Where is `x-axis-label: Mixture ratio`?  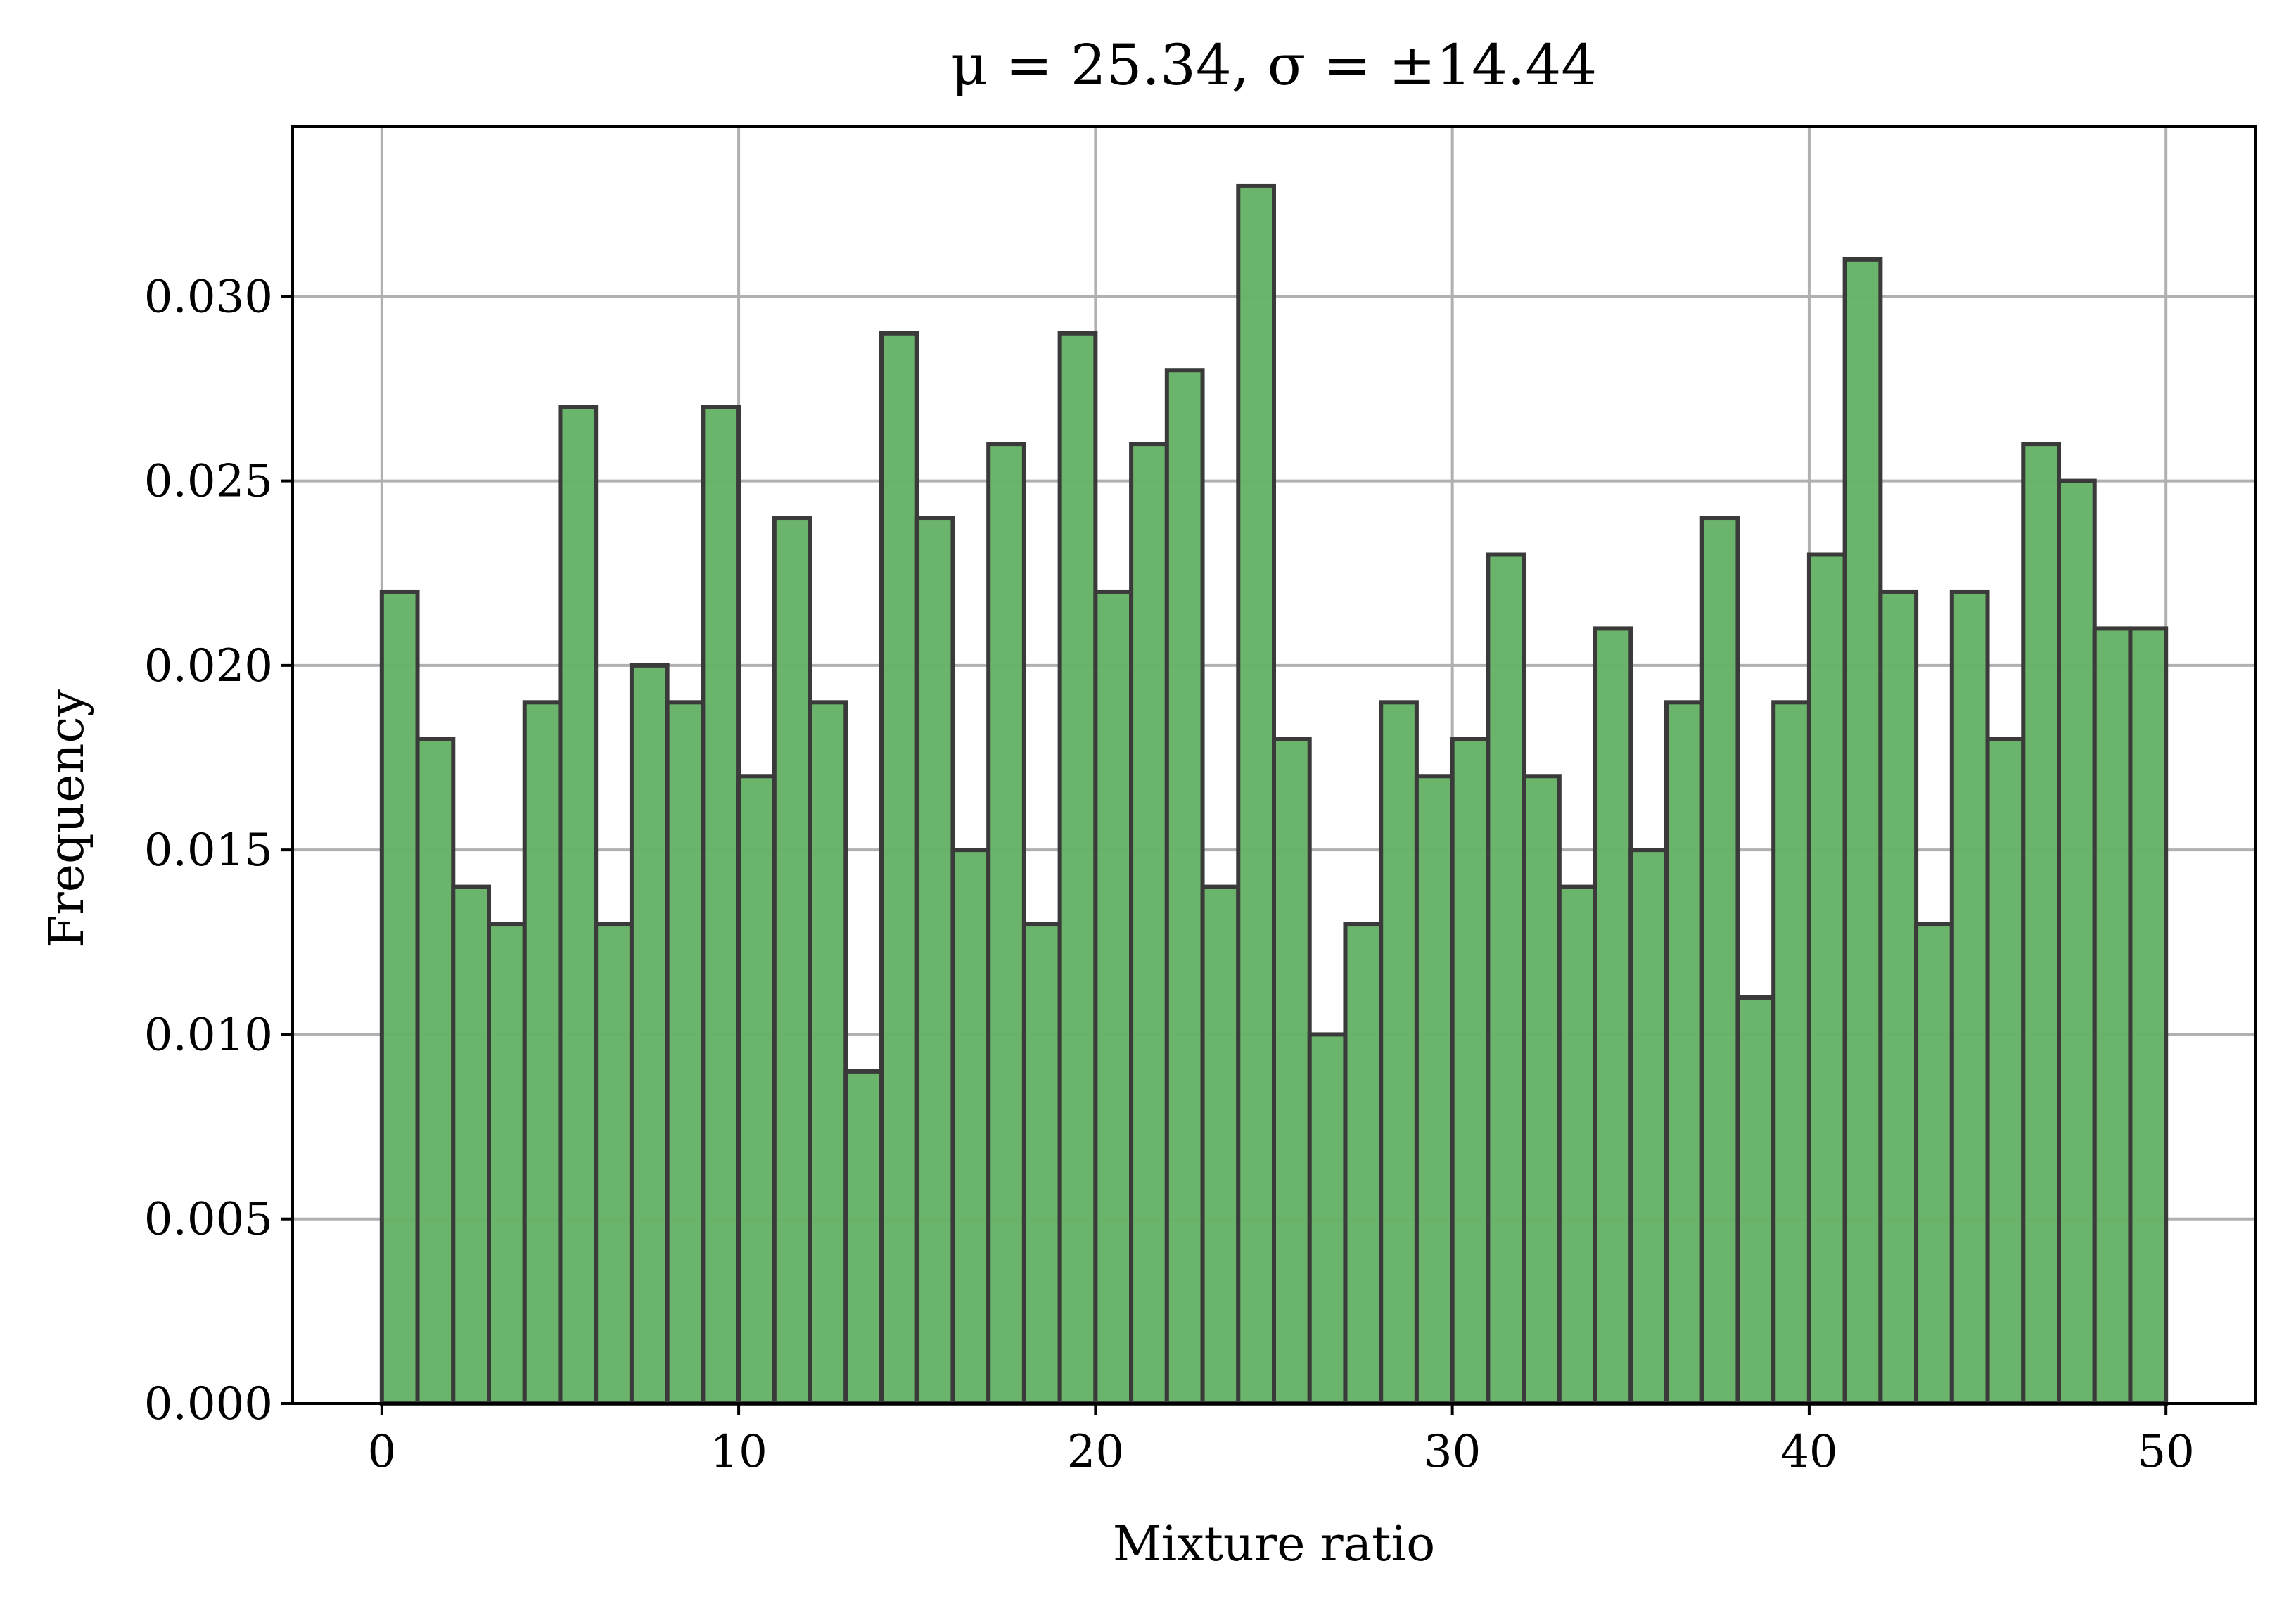
x-axis-label: Mixture ratio is located at coordinates (1274, 1544).